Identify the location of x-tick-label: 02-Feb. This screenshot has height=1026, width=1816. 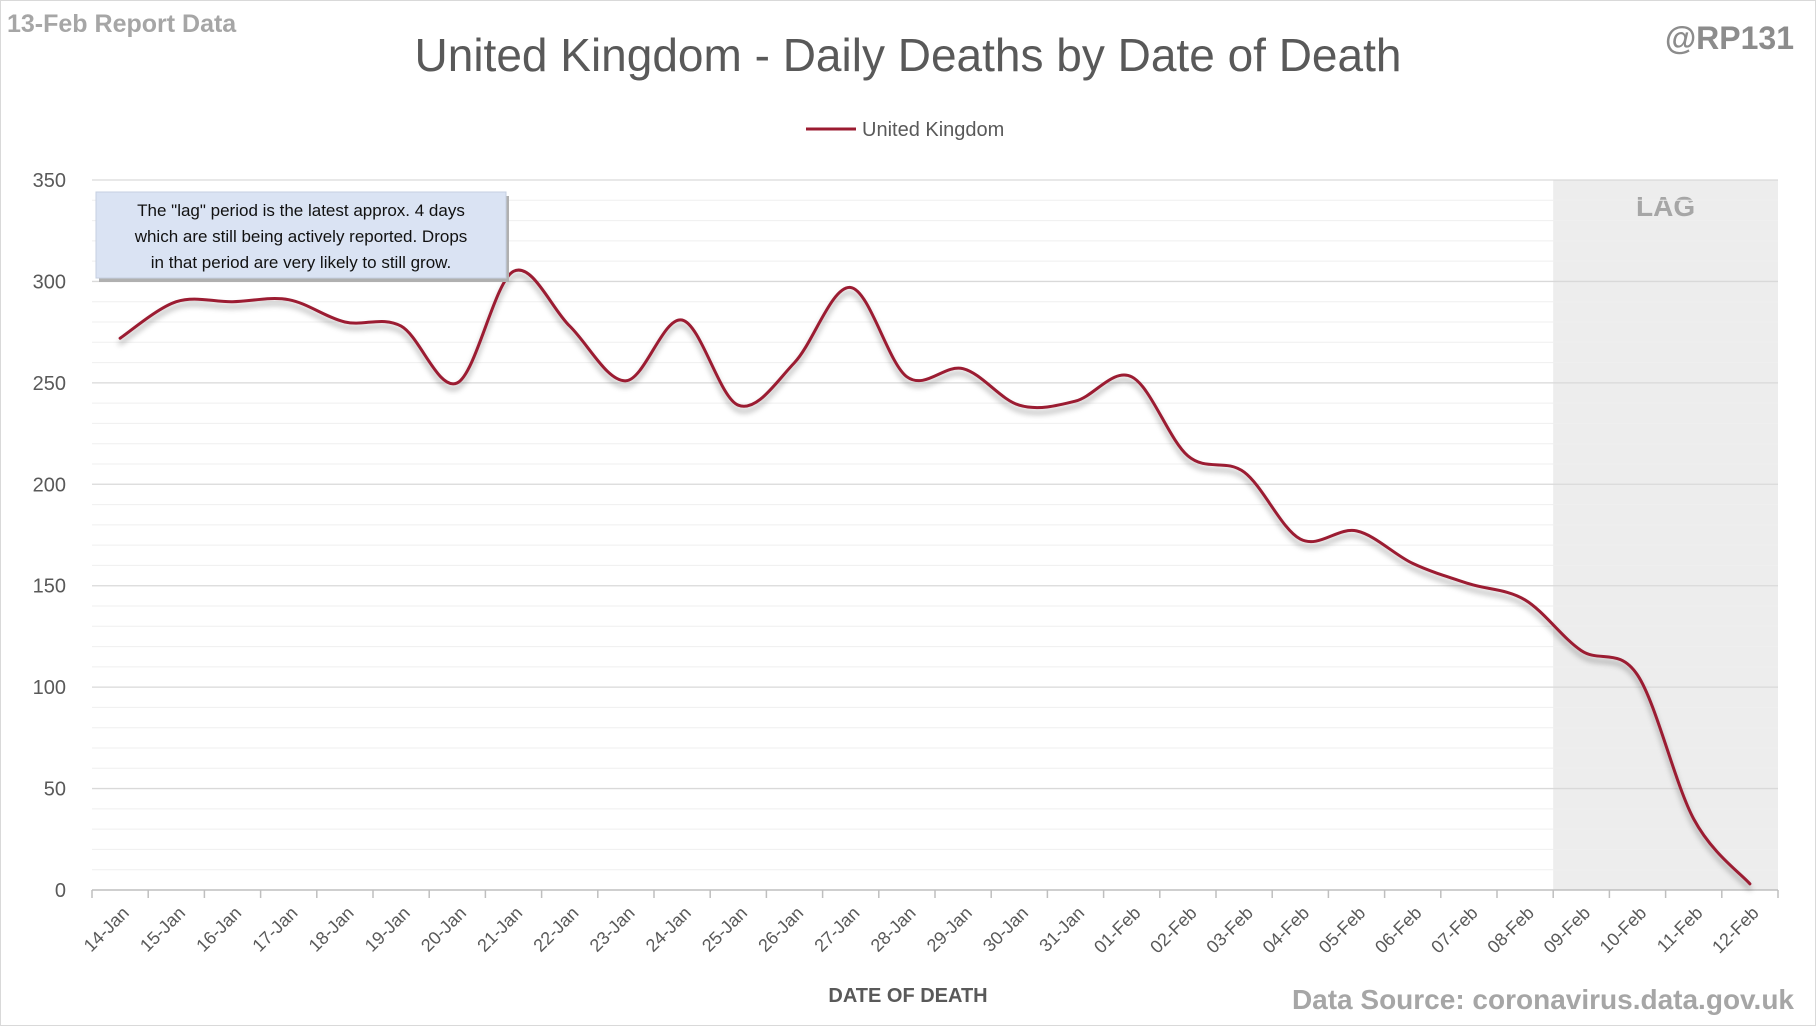
(1173, 930).